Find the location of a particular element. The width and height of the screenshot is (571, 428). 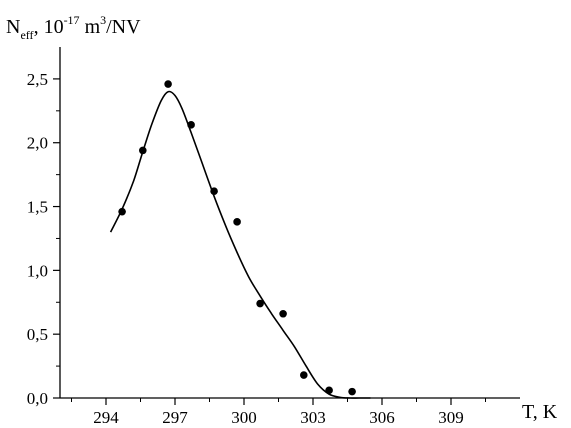

y-tick-label: 2,0 is located at coordinates (37, 143).